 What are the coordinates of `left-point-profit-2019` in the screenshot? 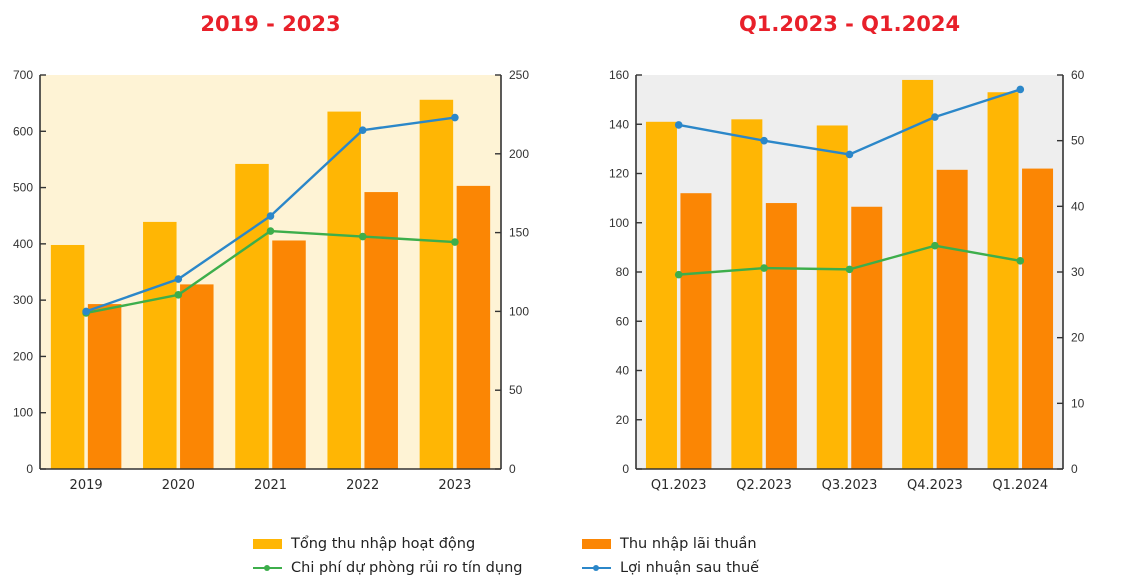 It's located at (86, 311).